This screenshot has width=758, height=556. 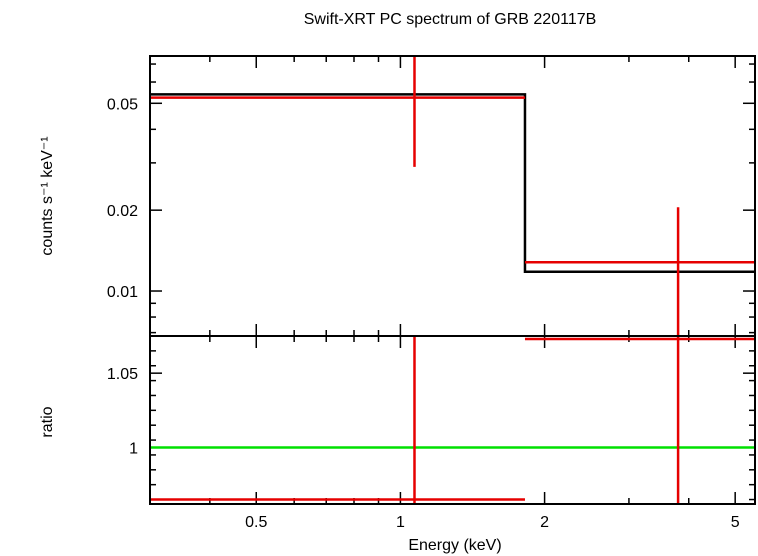 What do you see at coordinates (400, 522) in the screenshot?
I see `x-tick-label: 1` at bounding box center [400, 522].